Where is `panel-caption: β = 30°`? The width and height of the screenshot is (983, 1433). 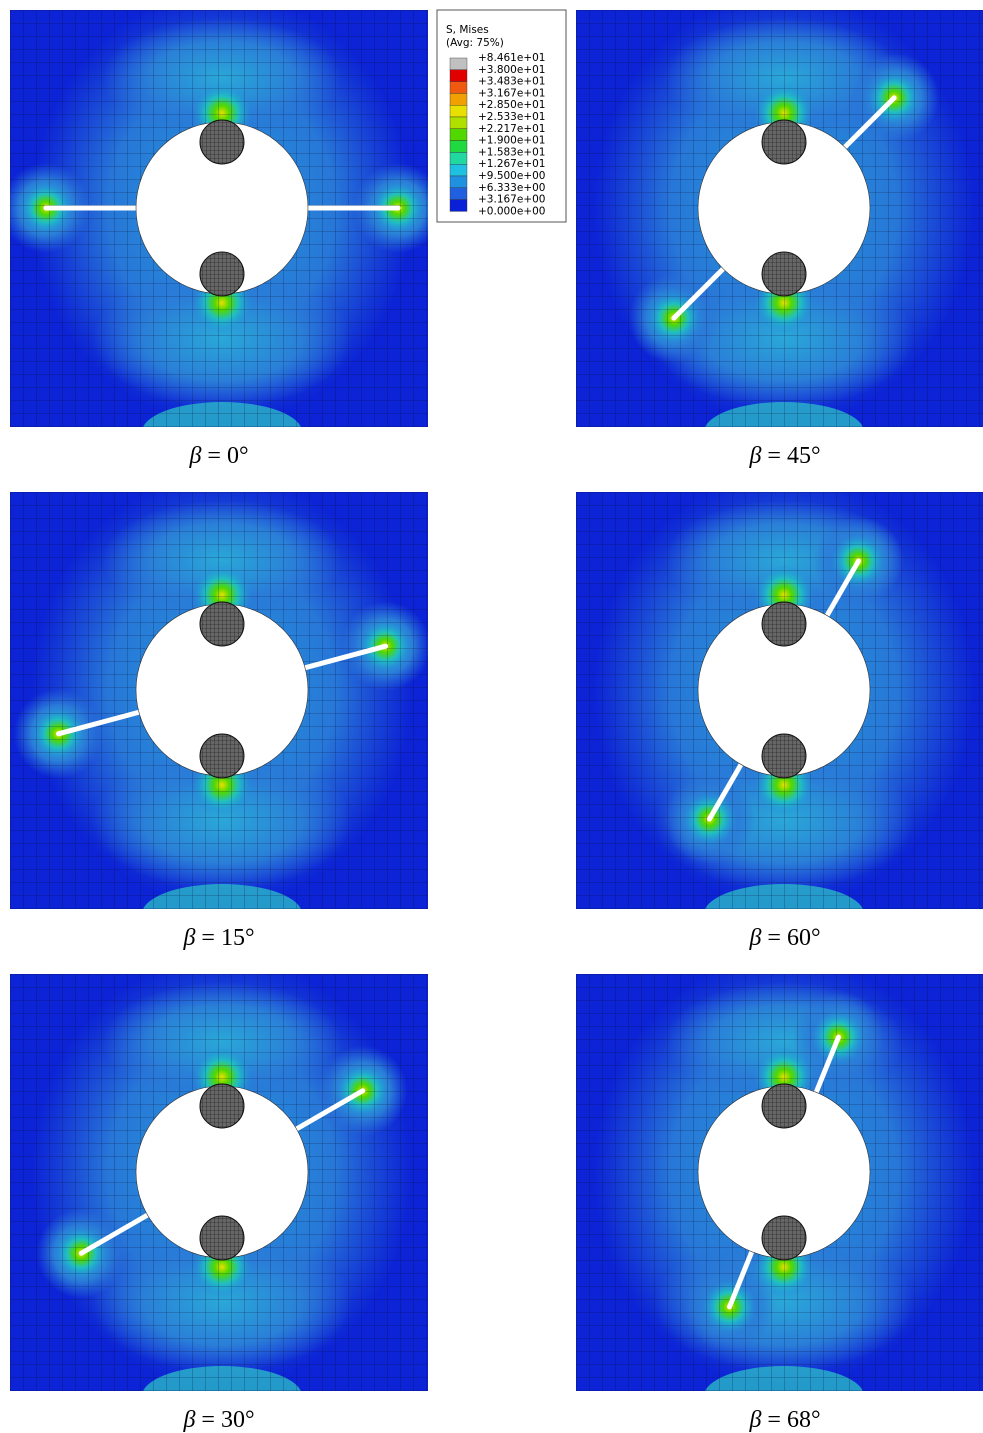
panel-caption: β = 30° is located at coordinates (218, 1420).